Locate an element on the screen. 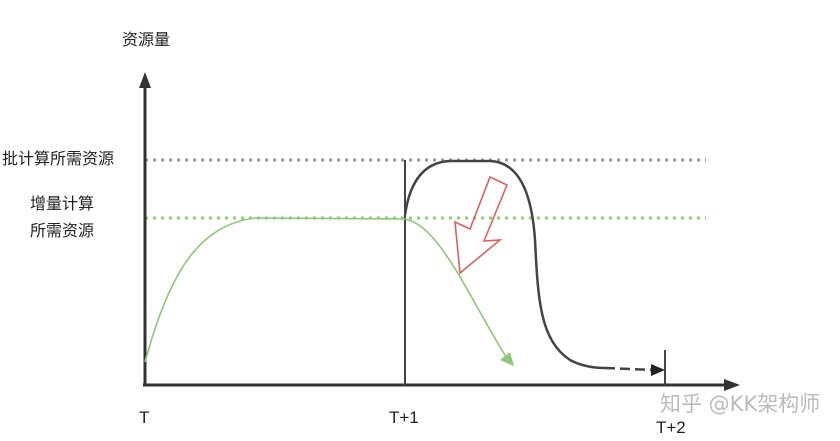  incremental-curve-arrow-icon is located at coordinates (507, 359).